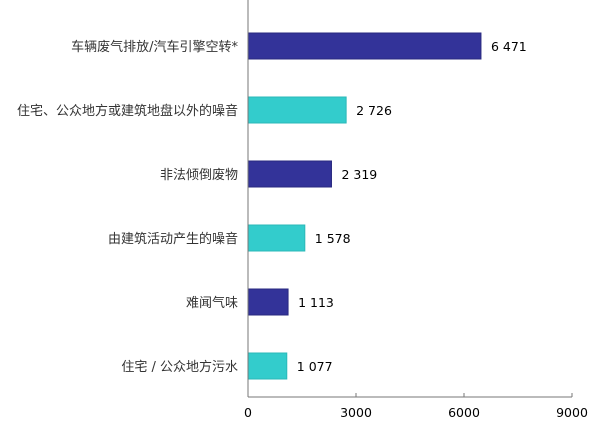  I want to click on x-tick-label: 9000, so click(572, 412).